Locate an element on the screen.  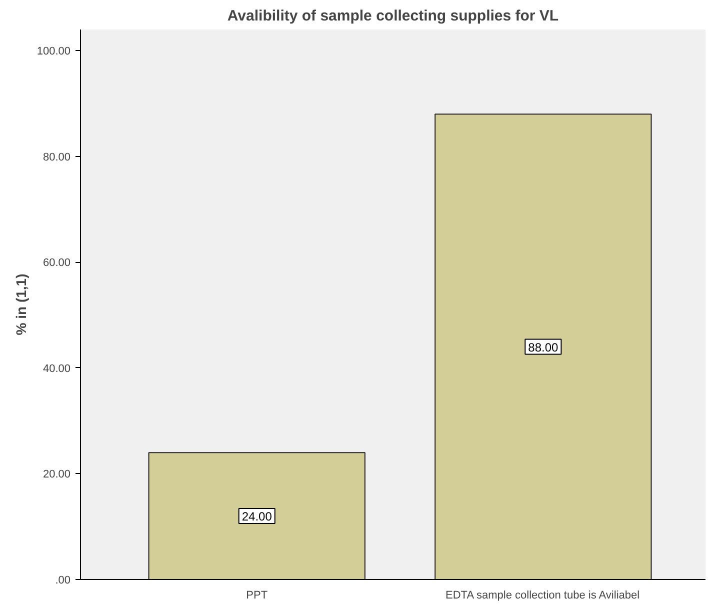
y-tick-label: .00 is located at coordinates (63, 580).